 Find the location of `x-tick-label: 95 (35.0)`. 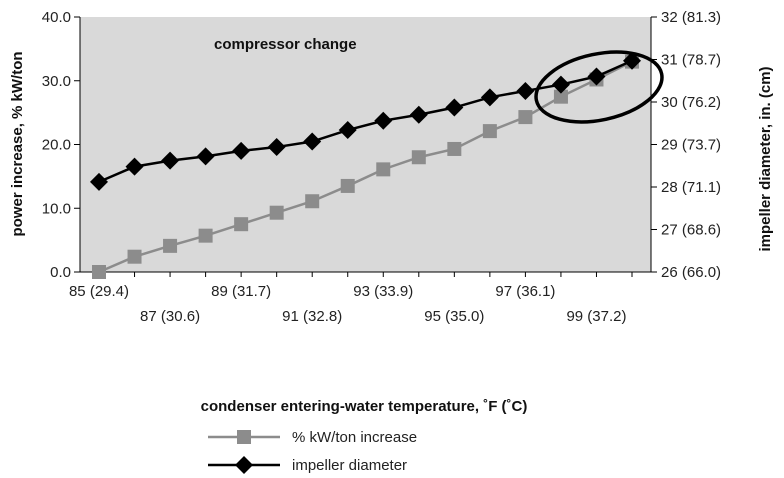

x-tick-label: 95 (35.0) is located at coordinates (454, 316).